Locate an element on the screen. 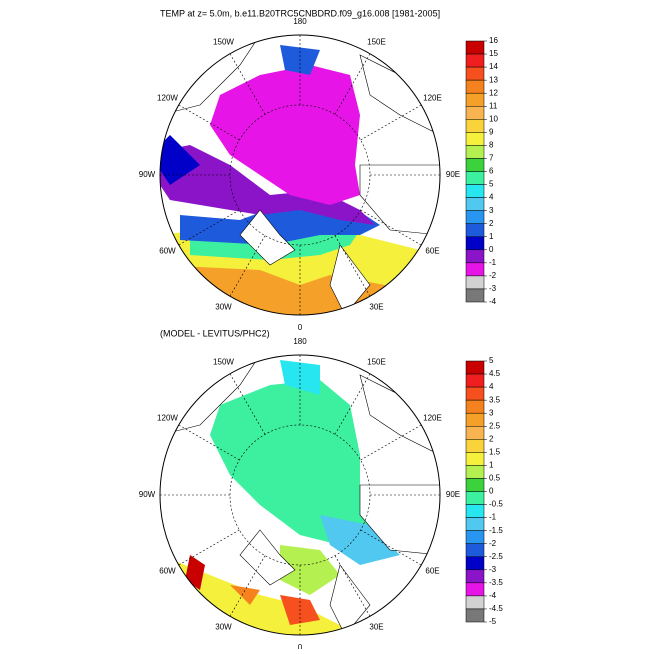  colorbar-label: 1 is located at coordinates (491, 465).